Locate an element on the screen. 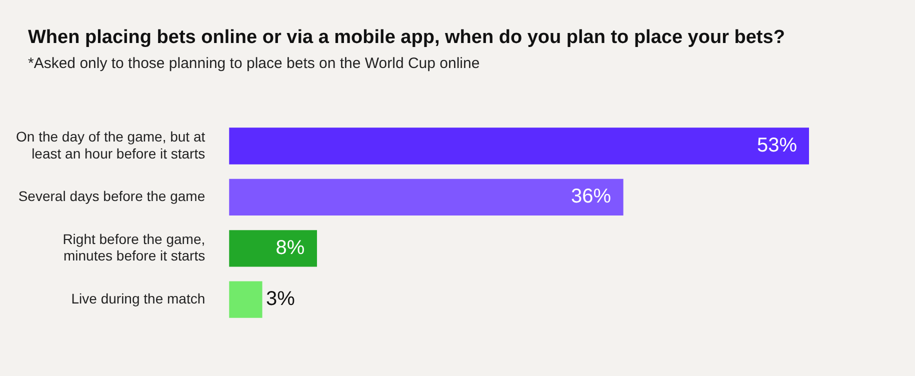 This screenshot has width=915, height=376. data-label: 36% is located at coordinates (591, 197).